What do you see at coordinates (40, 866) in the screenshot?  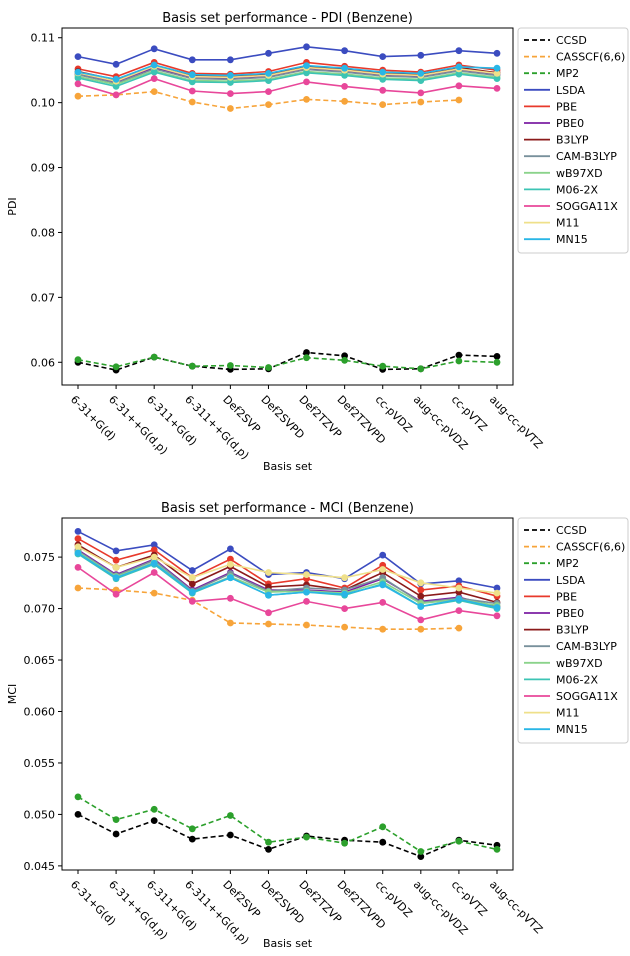 I see `y-tick-label: 0.045` at bounding box center [40, 866].